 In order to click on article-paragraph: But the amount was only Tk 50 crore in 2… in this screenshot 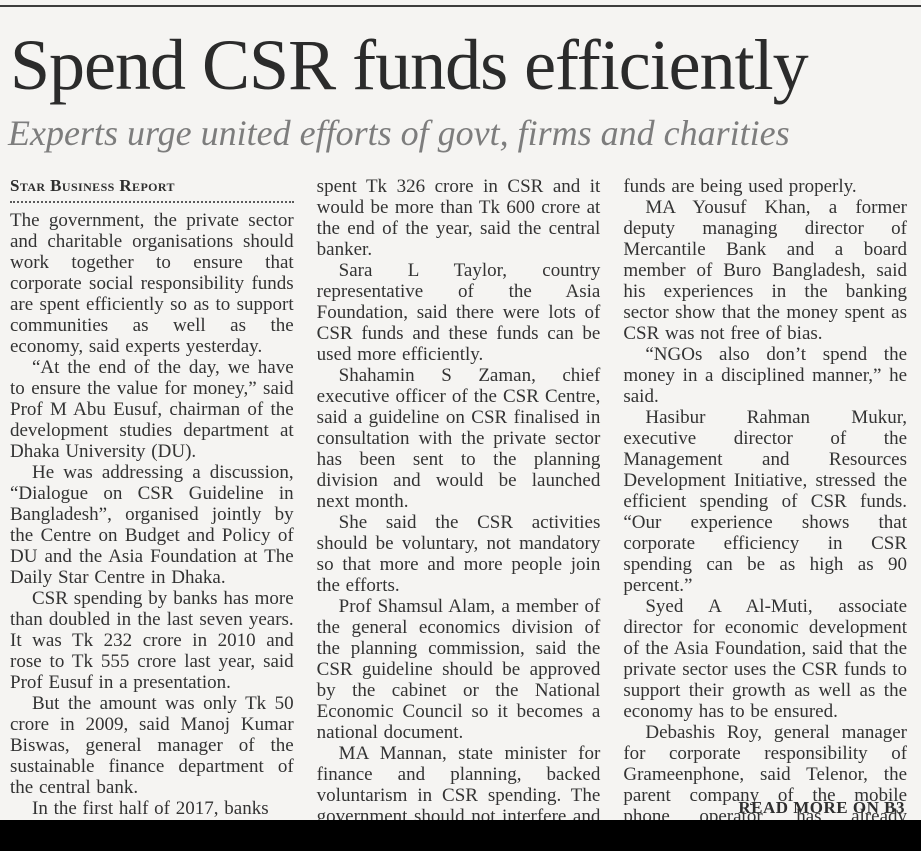, I will do `click(152, 745)`.